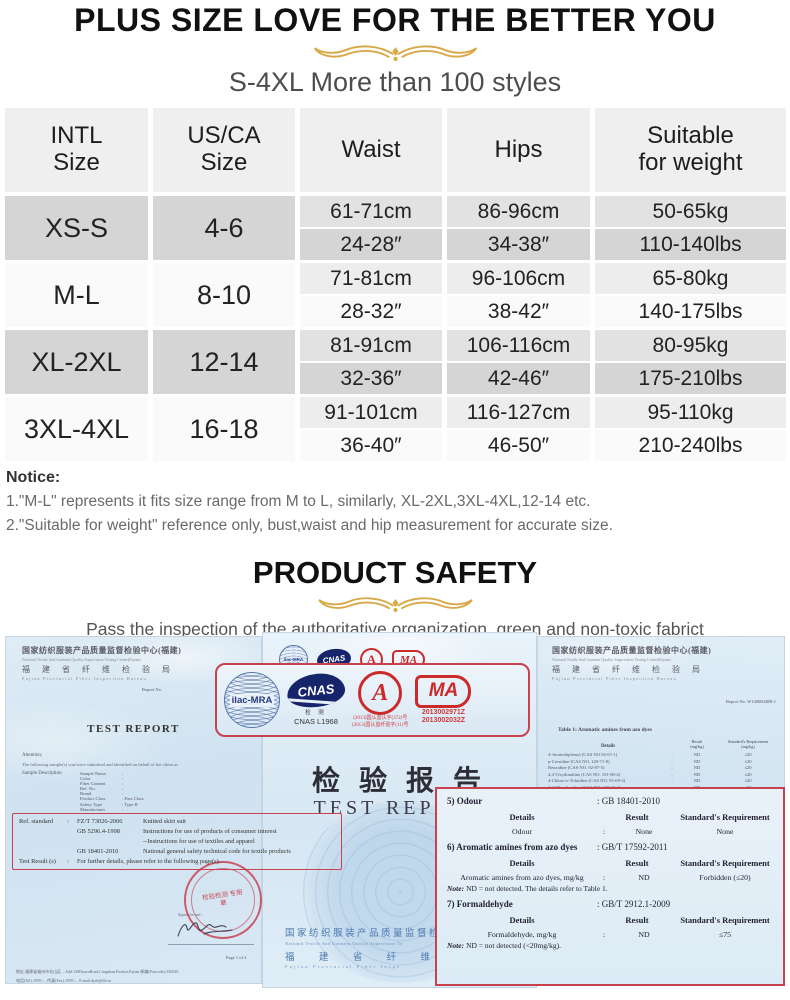  What do you see at coordinates (316, 721) in the screenshot?
I see `cnas-code: CNAS L1968` at bounding box center [316, 721].